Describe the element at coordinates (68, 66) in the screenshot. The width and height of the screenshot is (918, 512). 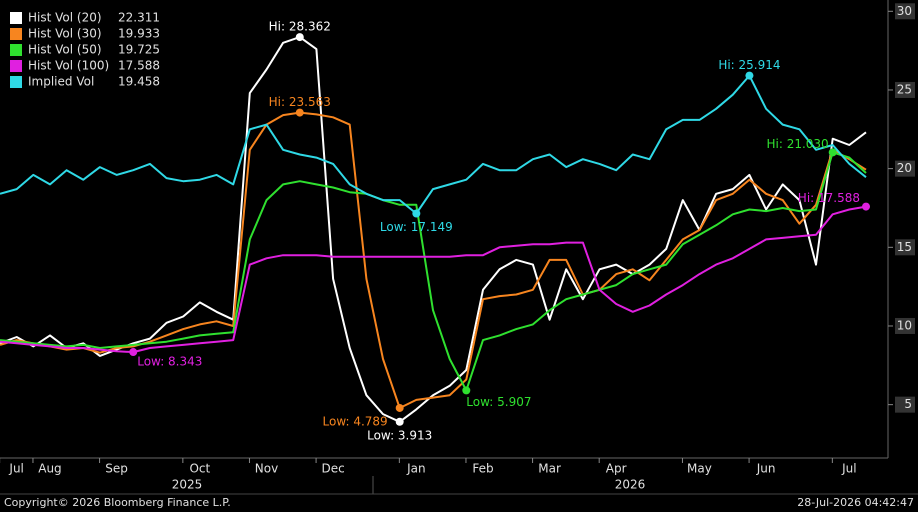
I see `legend-label: Hist Vol (100)` at that location.